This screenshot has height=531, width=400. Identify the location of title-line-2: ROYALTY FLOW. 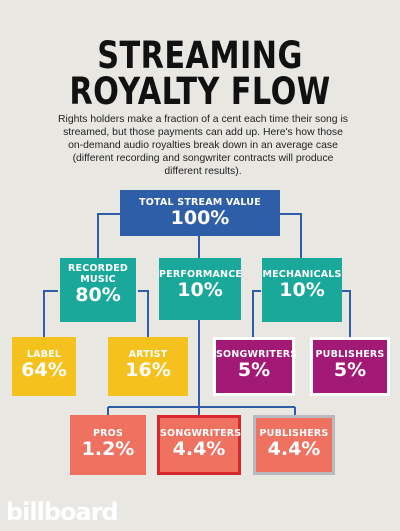
(200, 91).